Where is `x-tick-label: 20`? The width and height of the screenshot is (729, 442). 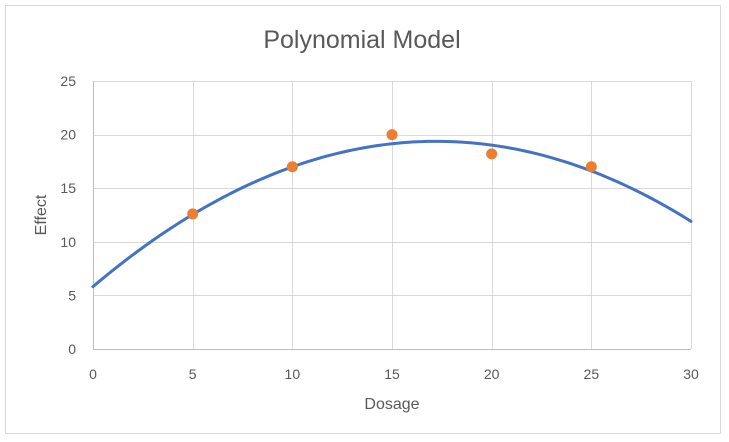
x-tick-label: 20 is located at coordinates (492, 374).